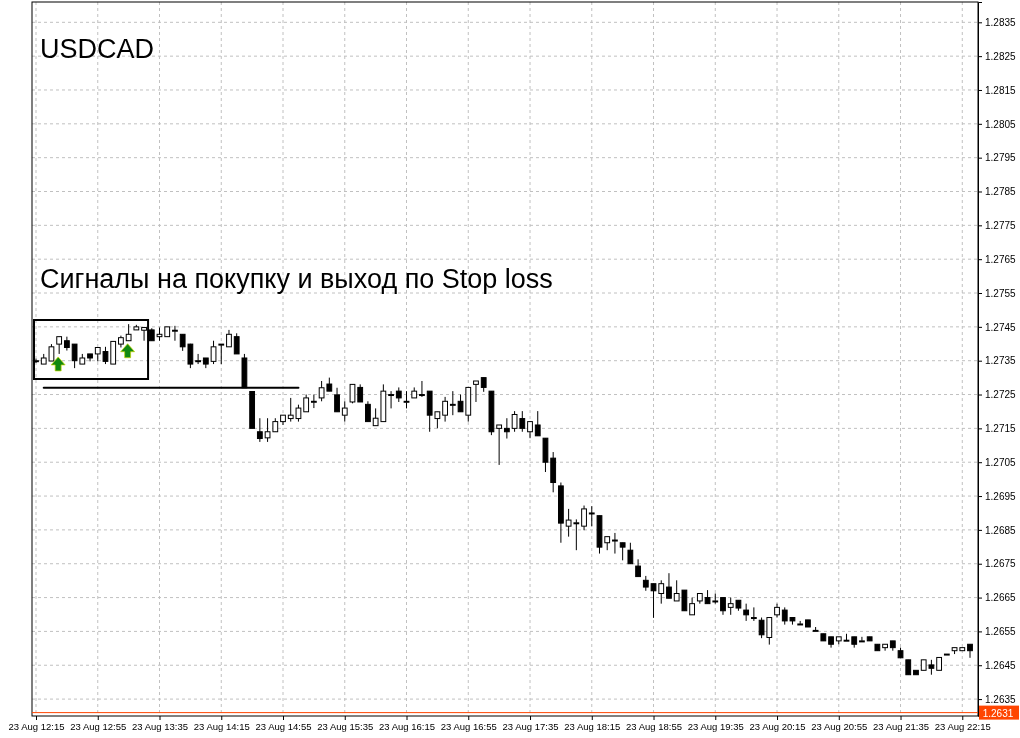 This screenshot has height=738, width=1020. I want to click on x-tick-label: 23 Aug 14:15, so click(221, 726).